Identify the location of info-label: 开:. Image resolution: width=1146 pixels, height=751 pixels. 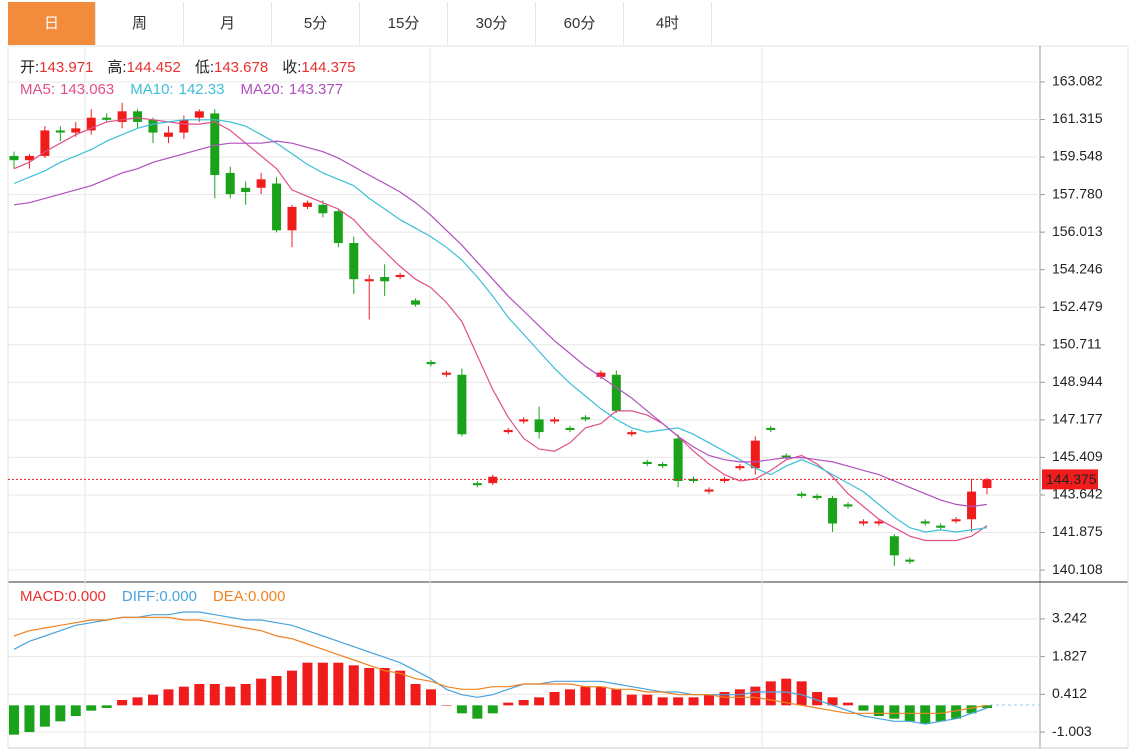
(29, 67).